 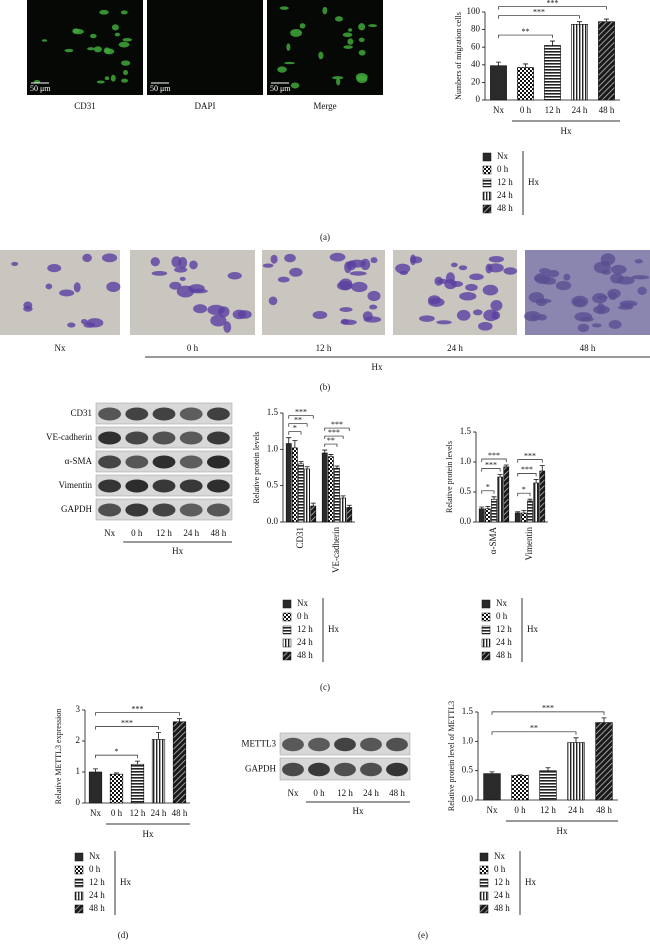 What do you see at coordinates (97, 882) in the screenshot?
I see `legend-label: 12 h` at bounding box center [97, 882].